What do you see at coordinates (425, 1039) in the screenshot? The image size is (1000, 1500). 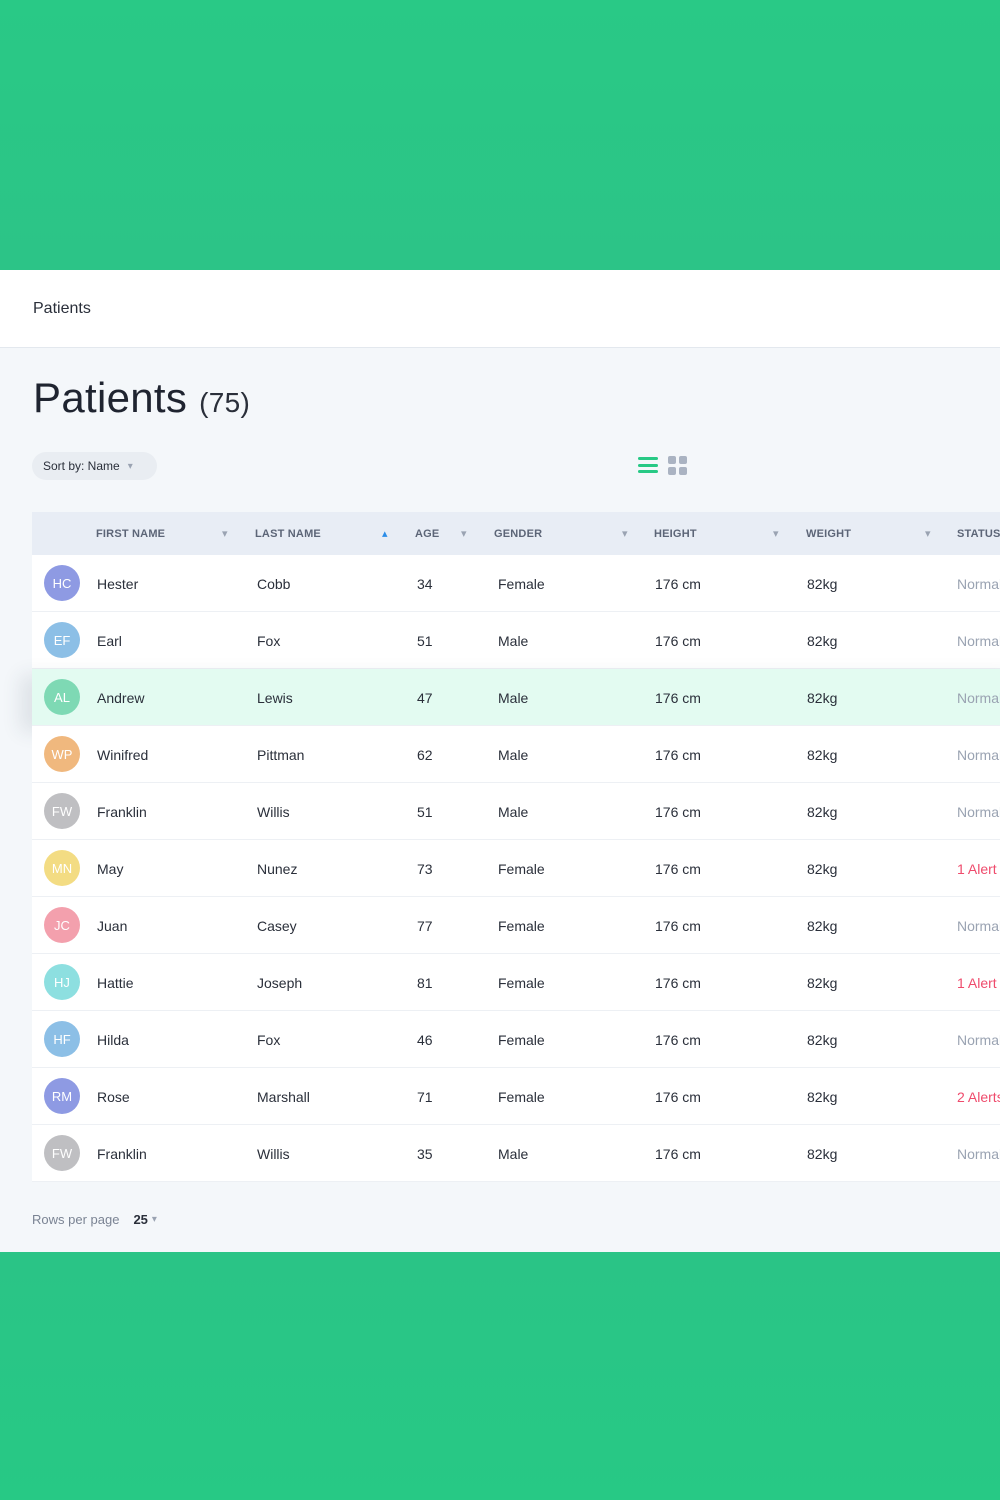 I see `cell-age: 46` at bounding box center [425, 1039].